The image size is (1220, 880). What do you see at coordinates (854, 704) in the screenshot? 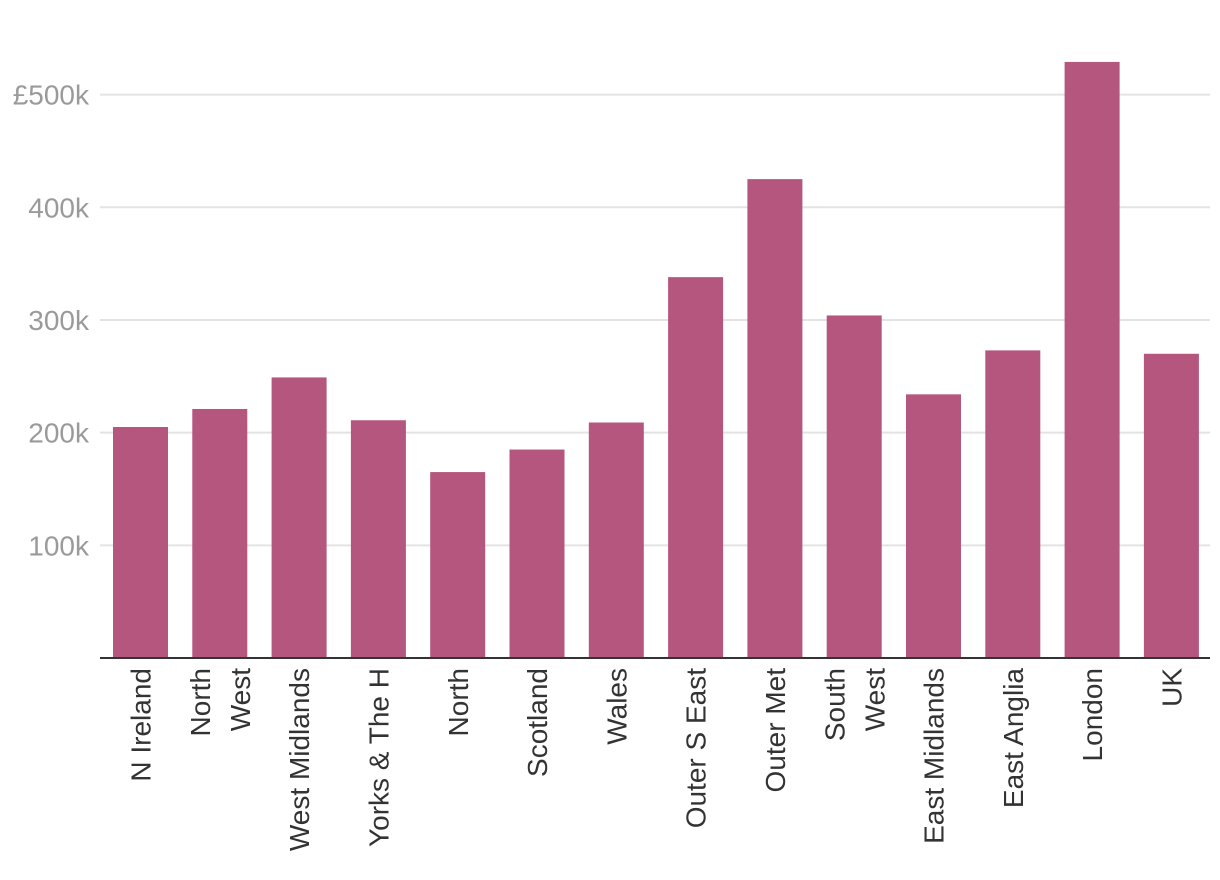
I see `x-tick-label-south-west: South West` at bounding box center [854, 704].